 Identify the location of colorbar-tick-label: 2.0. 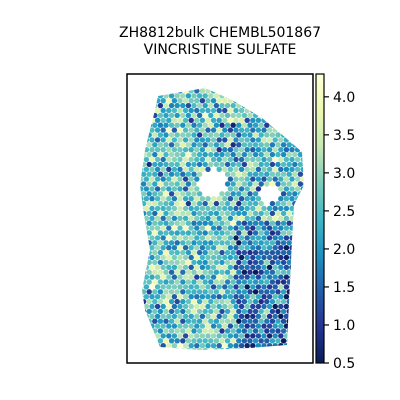
(344, 250).